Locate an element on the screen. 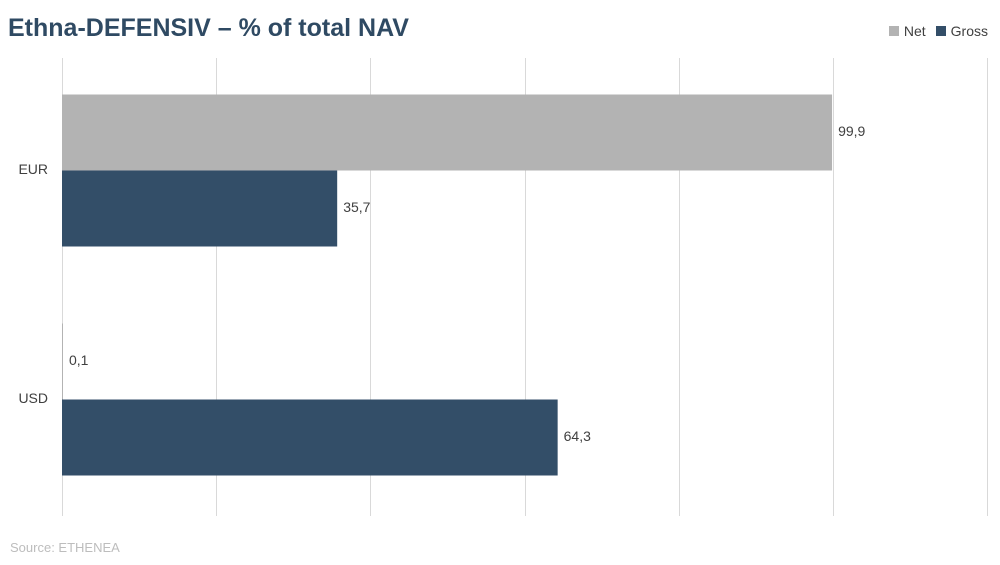 The width and height of the screenshot is (1000, 565). source-note: Source: ETHENEA is located at coordinates (65, 547).